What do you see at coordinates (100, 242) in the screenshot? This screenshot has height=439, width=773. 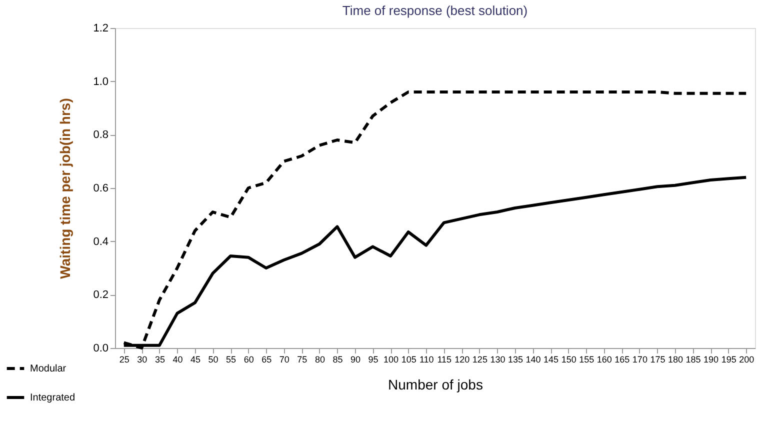 I see `y-tick-label: 0.4` at bounding box center [100, 242].